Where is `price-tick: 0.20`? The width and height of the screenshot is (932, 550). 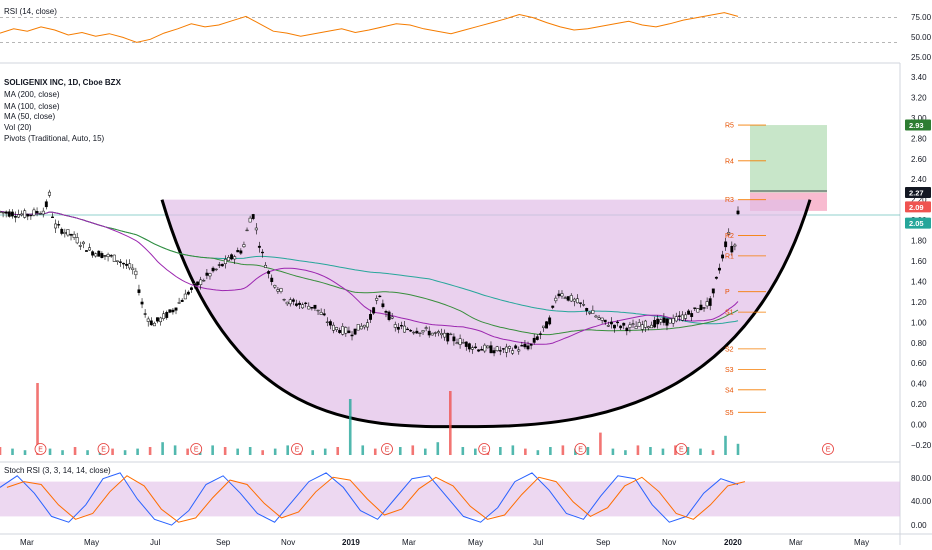 price-tick: 0.20 is located at coordinates (919, 404).